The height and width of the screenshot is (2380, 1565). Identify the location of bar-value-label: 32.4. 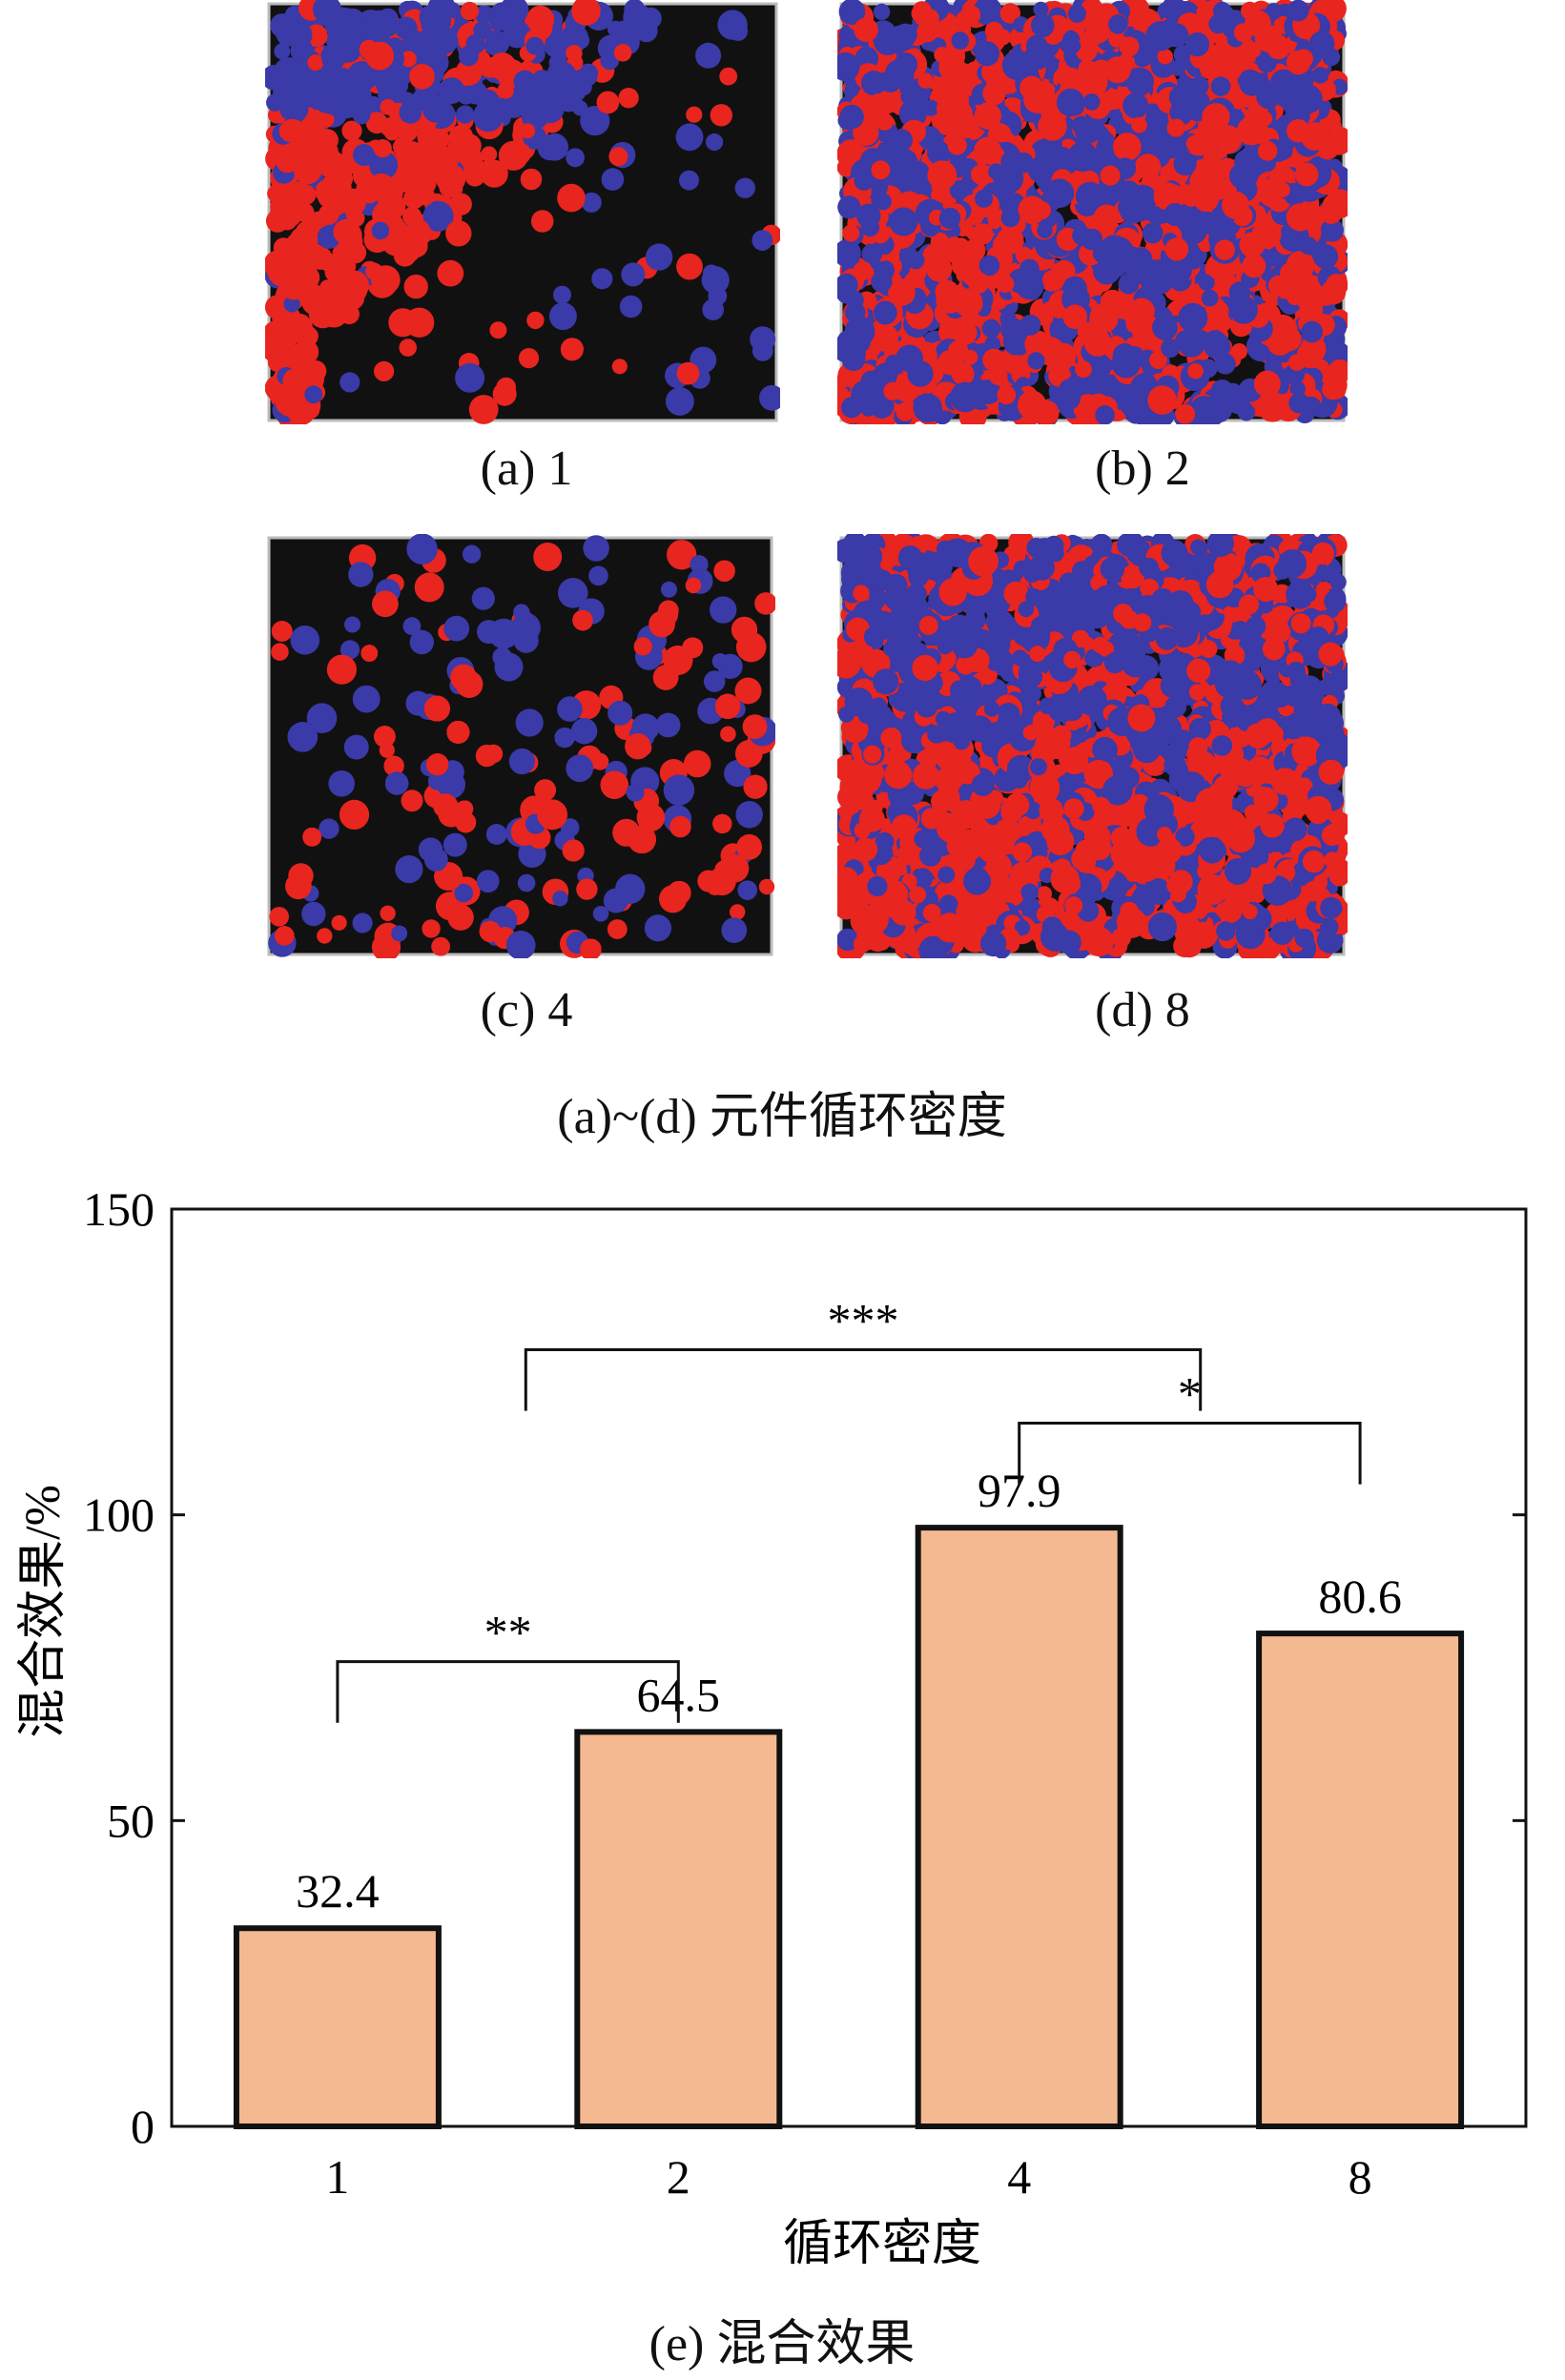
(338, 1891).